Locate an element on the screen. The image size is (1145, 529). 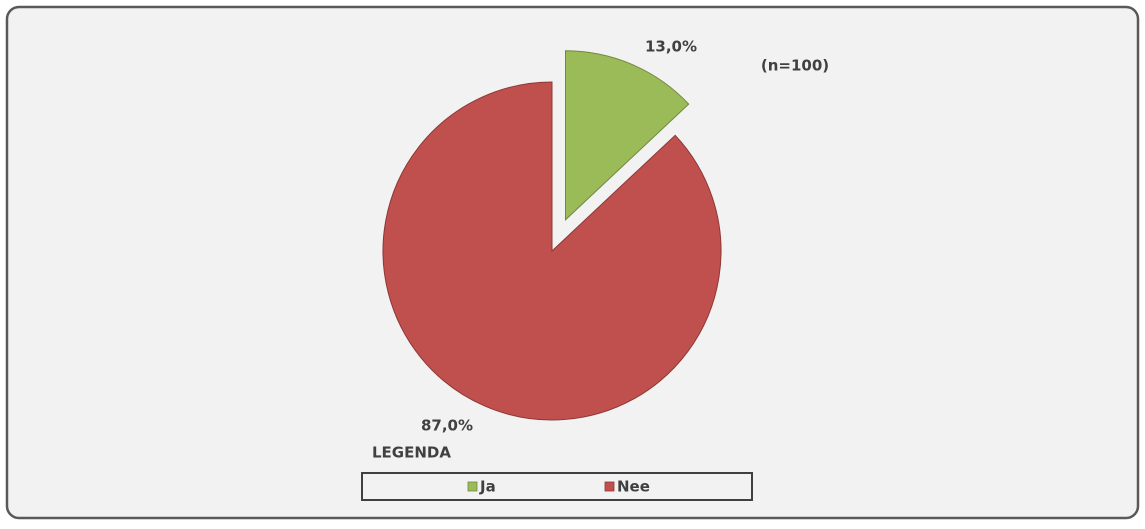
data-label: 87,0% is located at coordinates (447, 426).